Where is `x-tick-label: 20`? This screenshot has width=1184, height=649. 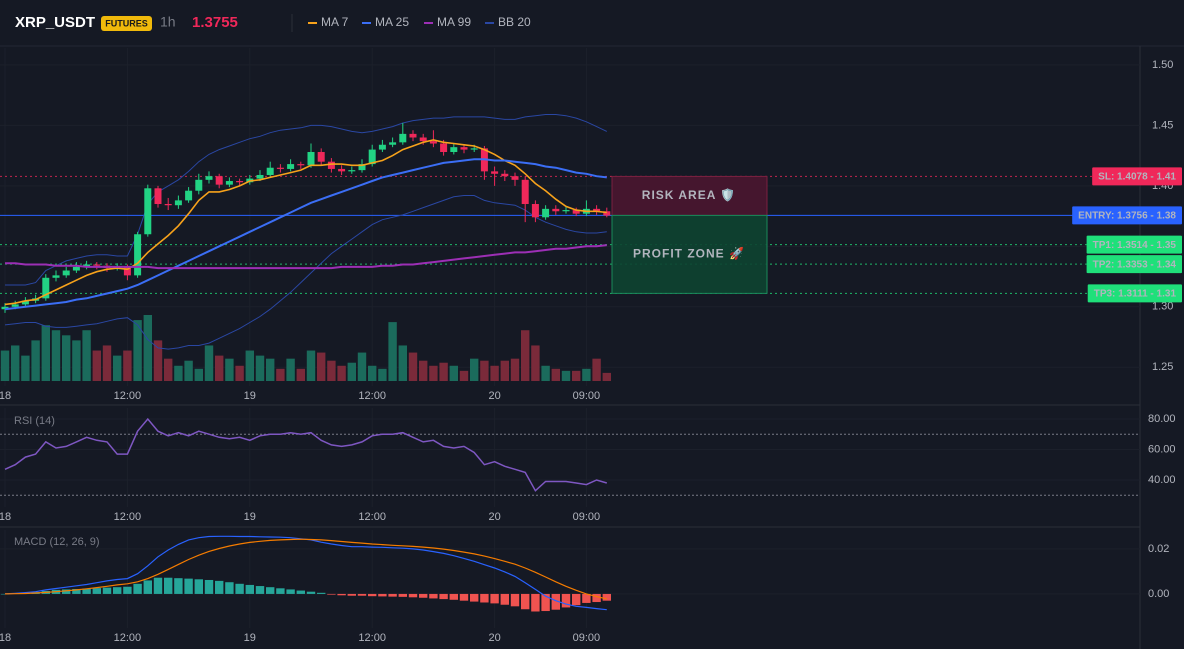
x-tick-label: 20 is located at coordinates (494, 517).